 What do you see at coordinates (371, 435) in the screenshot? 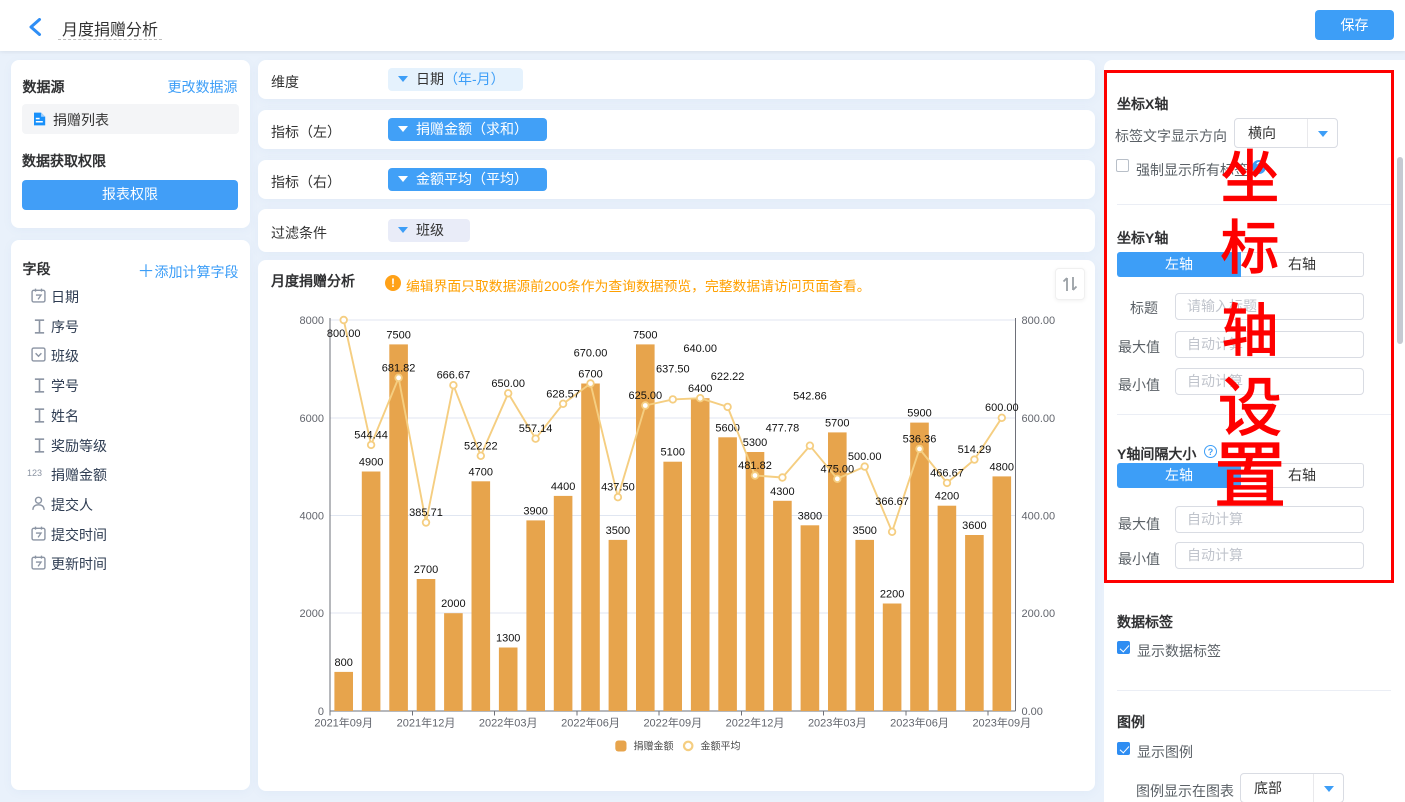
I see `svg-text: 544.44` at bounding box center [371, 435].